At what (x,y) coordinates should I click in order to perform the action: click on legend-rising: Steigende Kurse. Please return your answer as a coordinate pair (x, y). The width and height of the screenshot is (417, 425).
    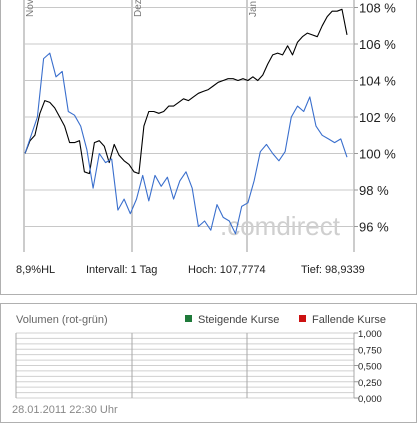
    Looking at the image, I should click on (232, 320).